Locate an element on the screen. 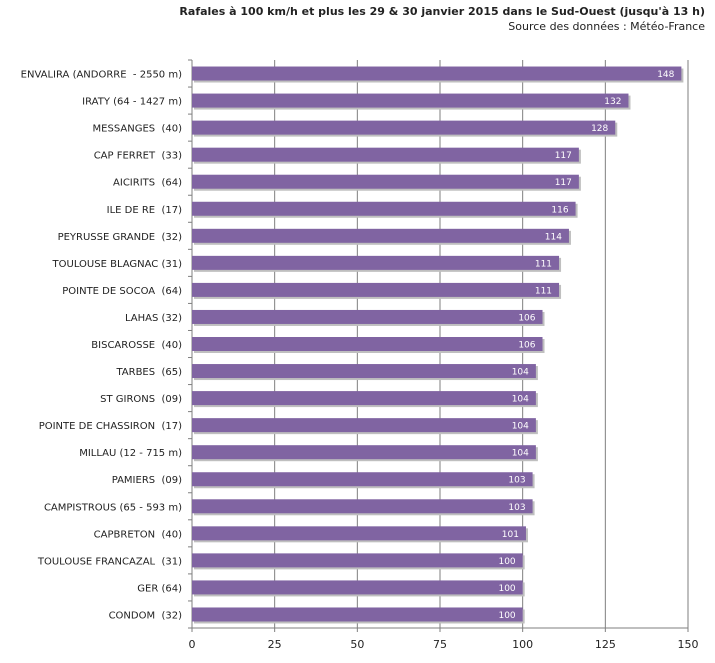 The width and height of the screenshot is (715, 663). category-label: TARBES (65) is located at coordinates (148, 372).